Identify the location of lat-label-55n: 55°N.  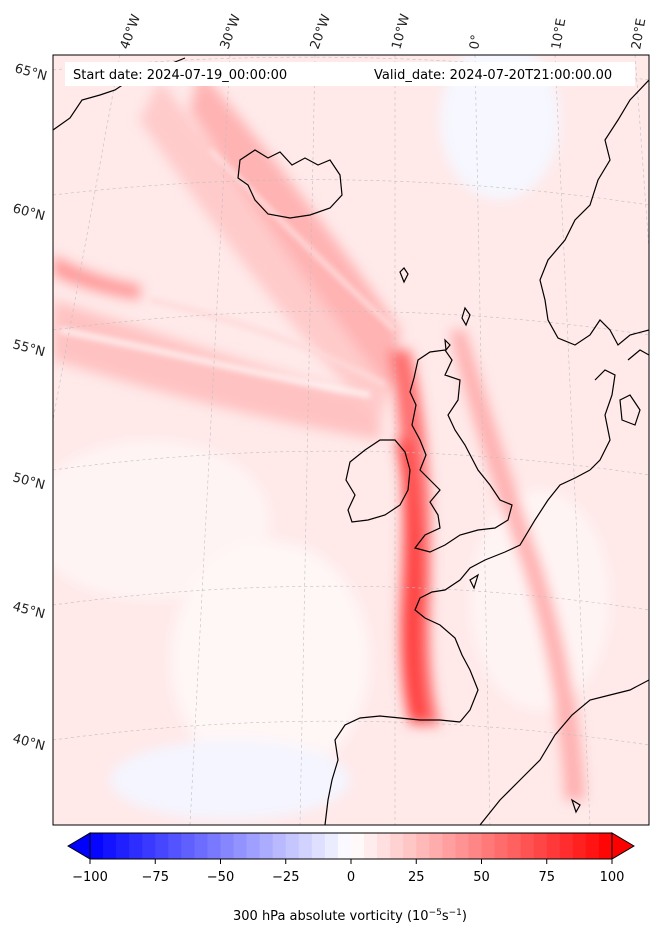
(29, 348).